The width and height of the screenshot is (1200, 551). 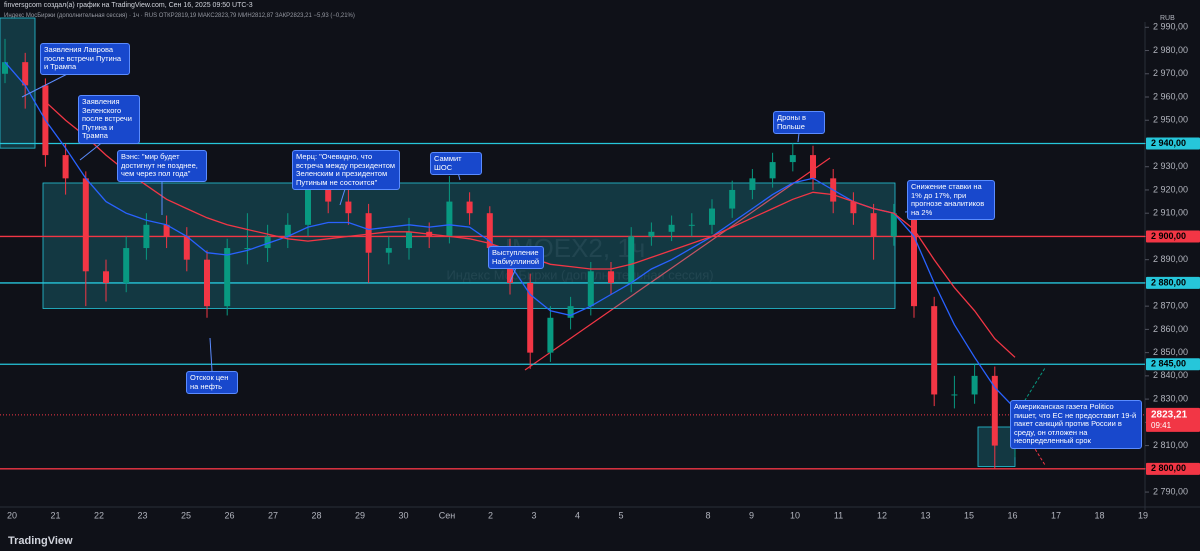 What do you see at coordinates (229, 515) in the screenshot?
I see `x-tick-label: 26` at bounding box center [229, 515].